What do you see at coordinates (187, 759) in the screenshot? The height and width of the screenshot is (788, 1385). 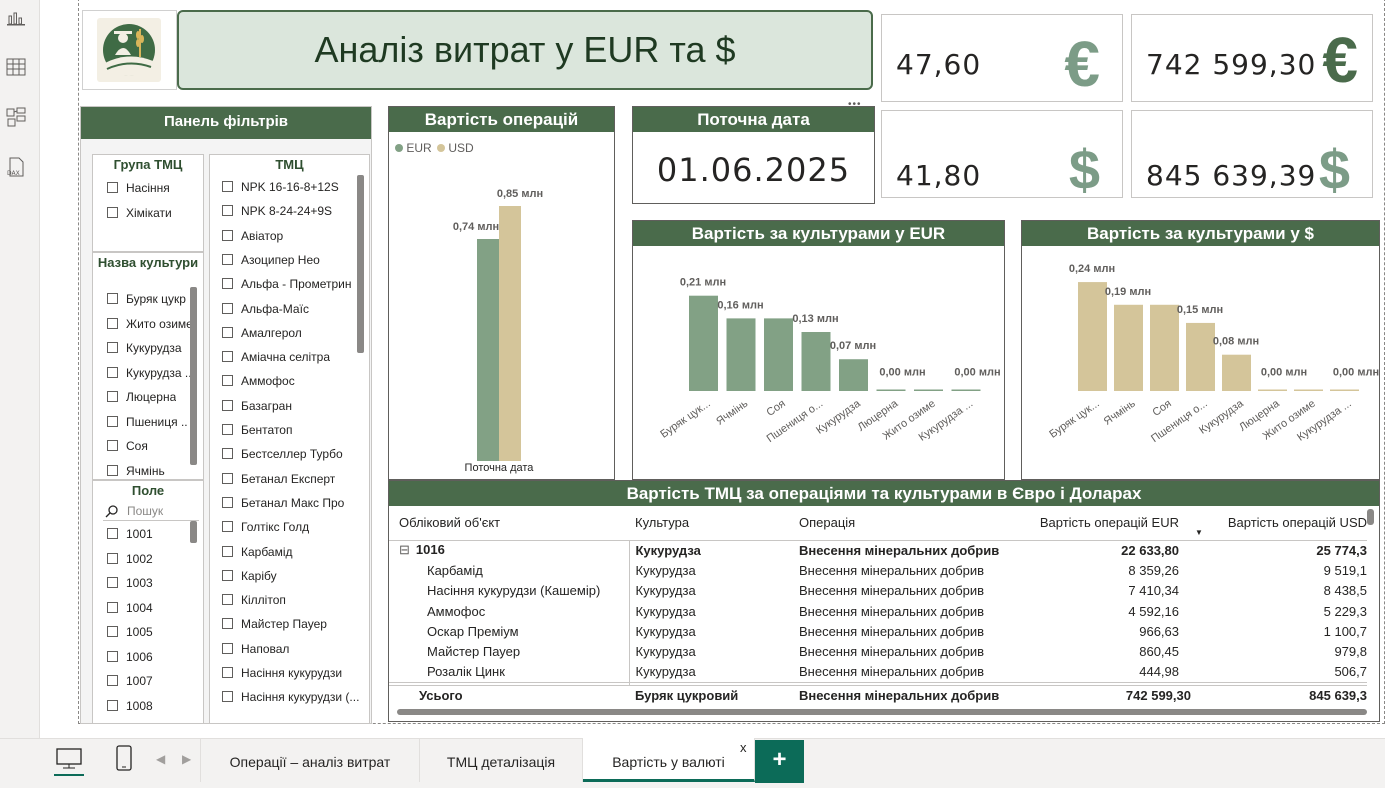 I see `scroll-right-icon: ▶` at bounding box center [187, 759].